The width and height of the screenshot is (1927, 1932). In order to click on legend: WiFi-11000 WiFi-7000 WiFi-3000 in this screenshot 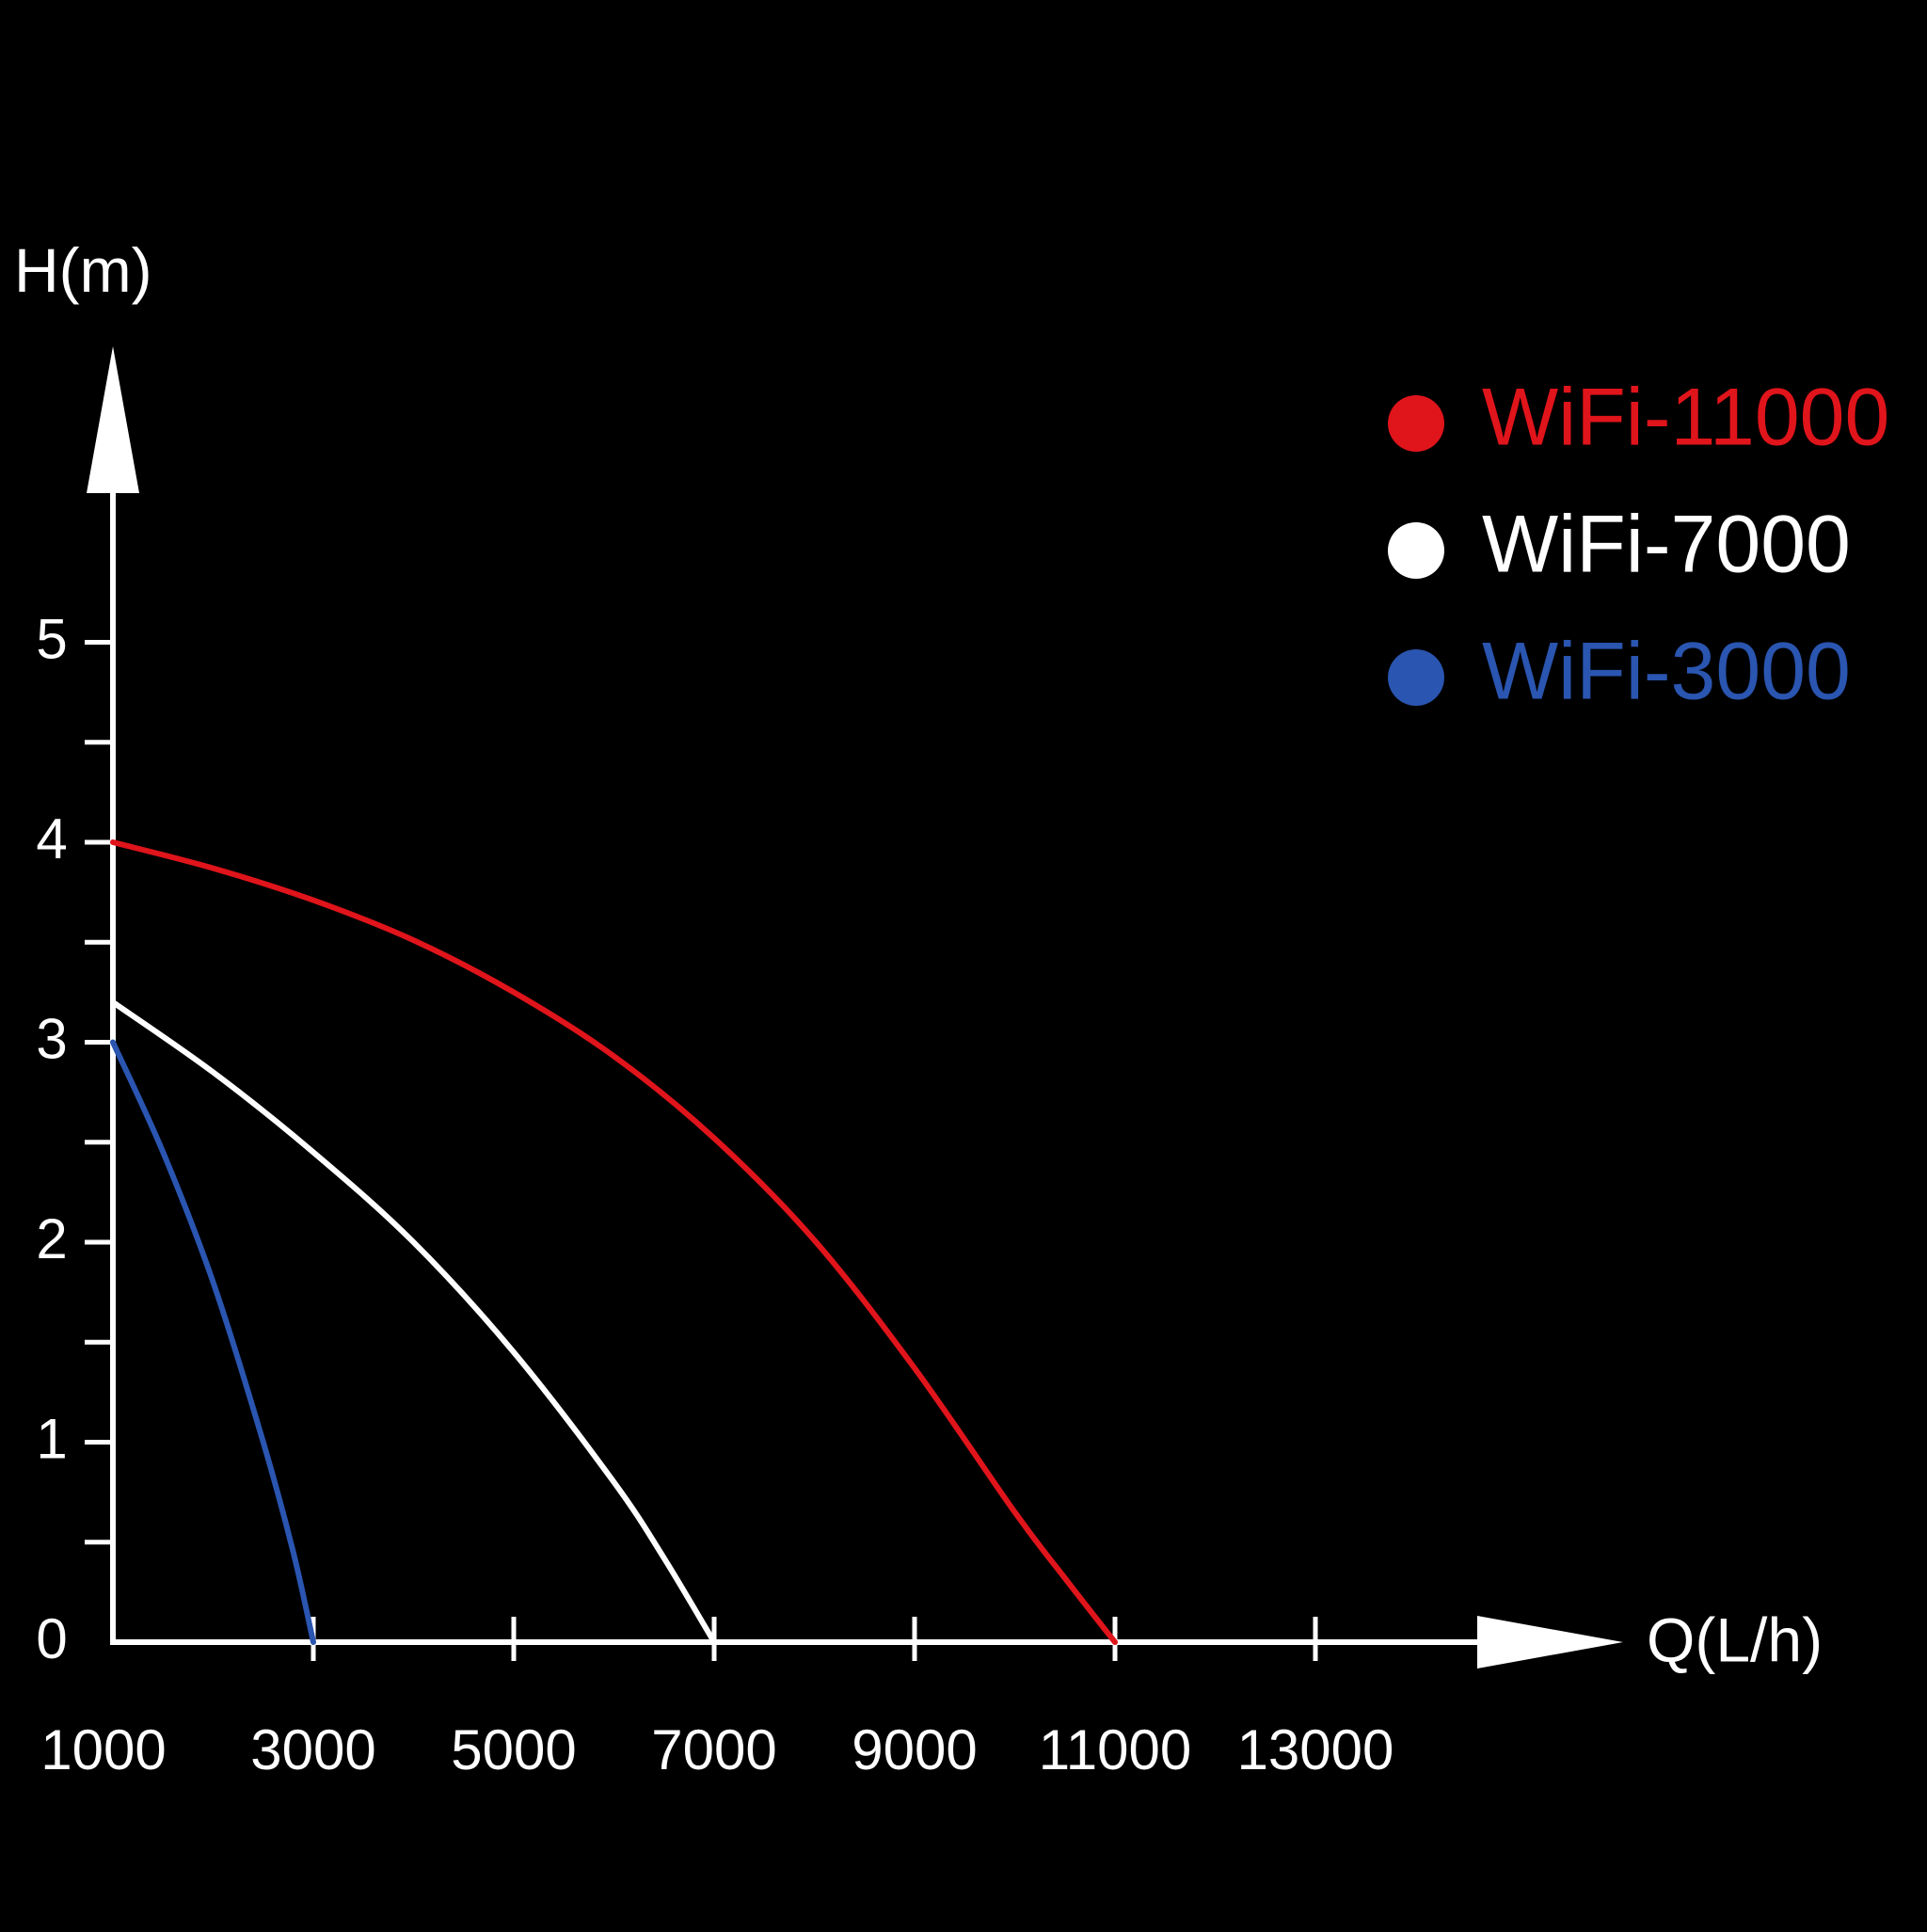, I will do `click(1638, 545)`.